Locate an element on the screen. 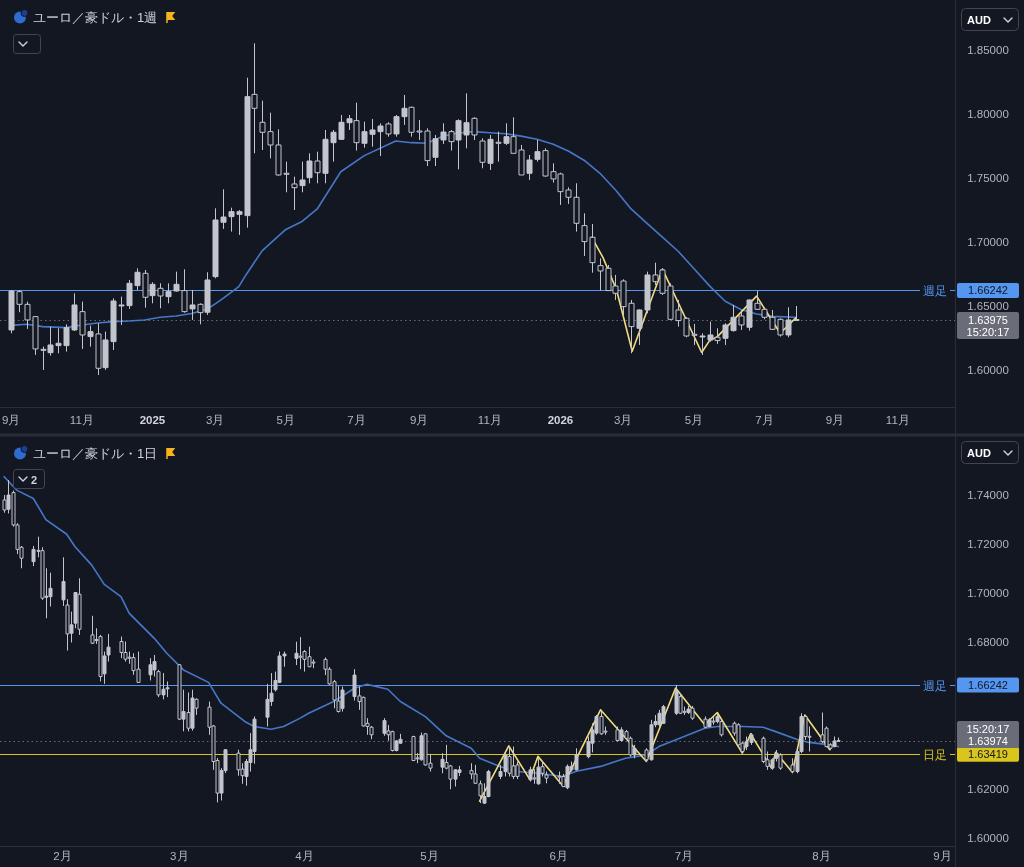 This screenshot has width=1024, height=867. ref-line-label: 日足 is located at coordinates (935, 755).